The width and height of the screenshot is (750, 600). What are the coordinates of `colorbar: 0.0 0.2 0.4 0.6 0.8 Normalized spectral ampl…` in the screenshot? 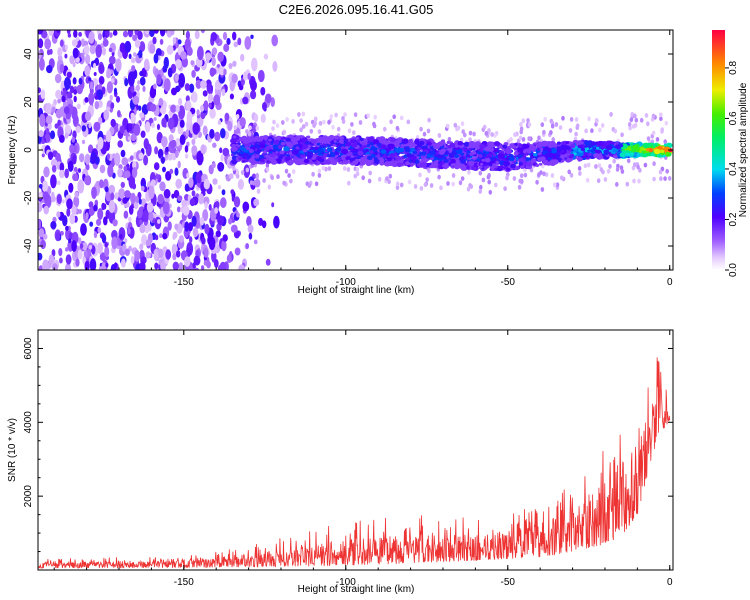 It's located at (730, 153).